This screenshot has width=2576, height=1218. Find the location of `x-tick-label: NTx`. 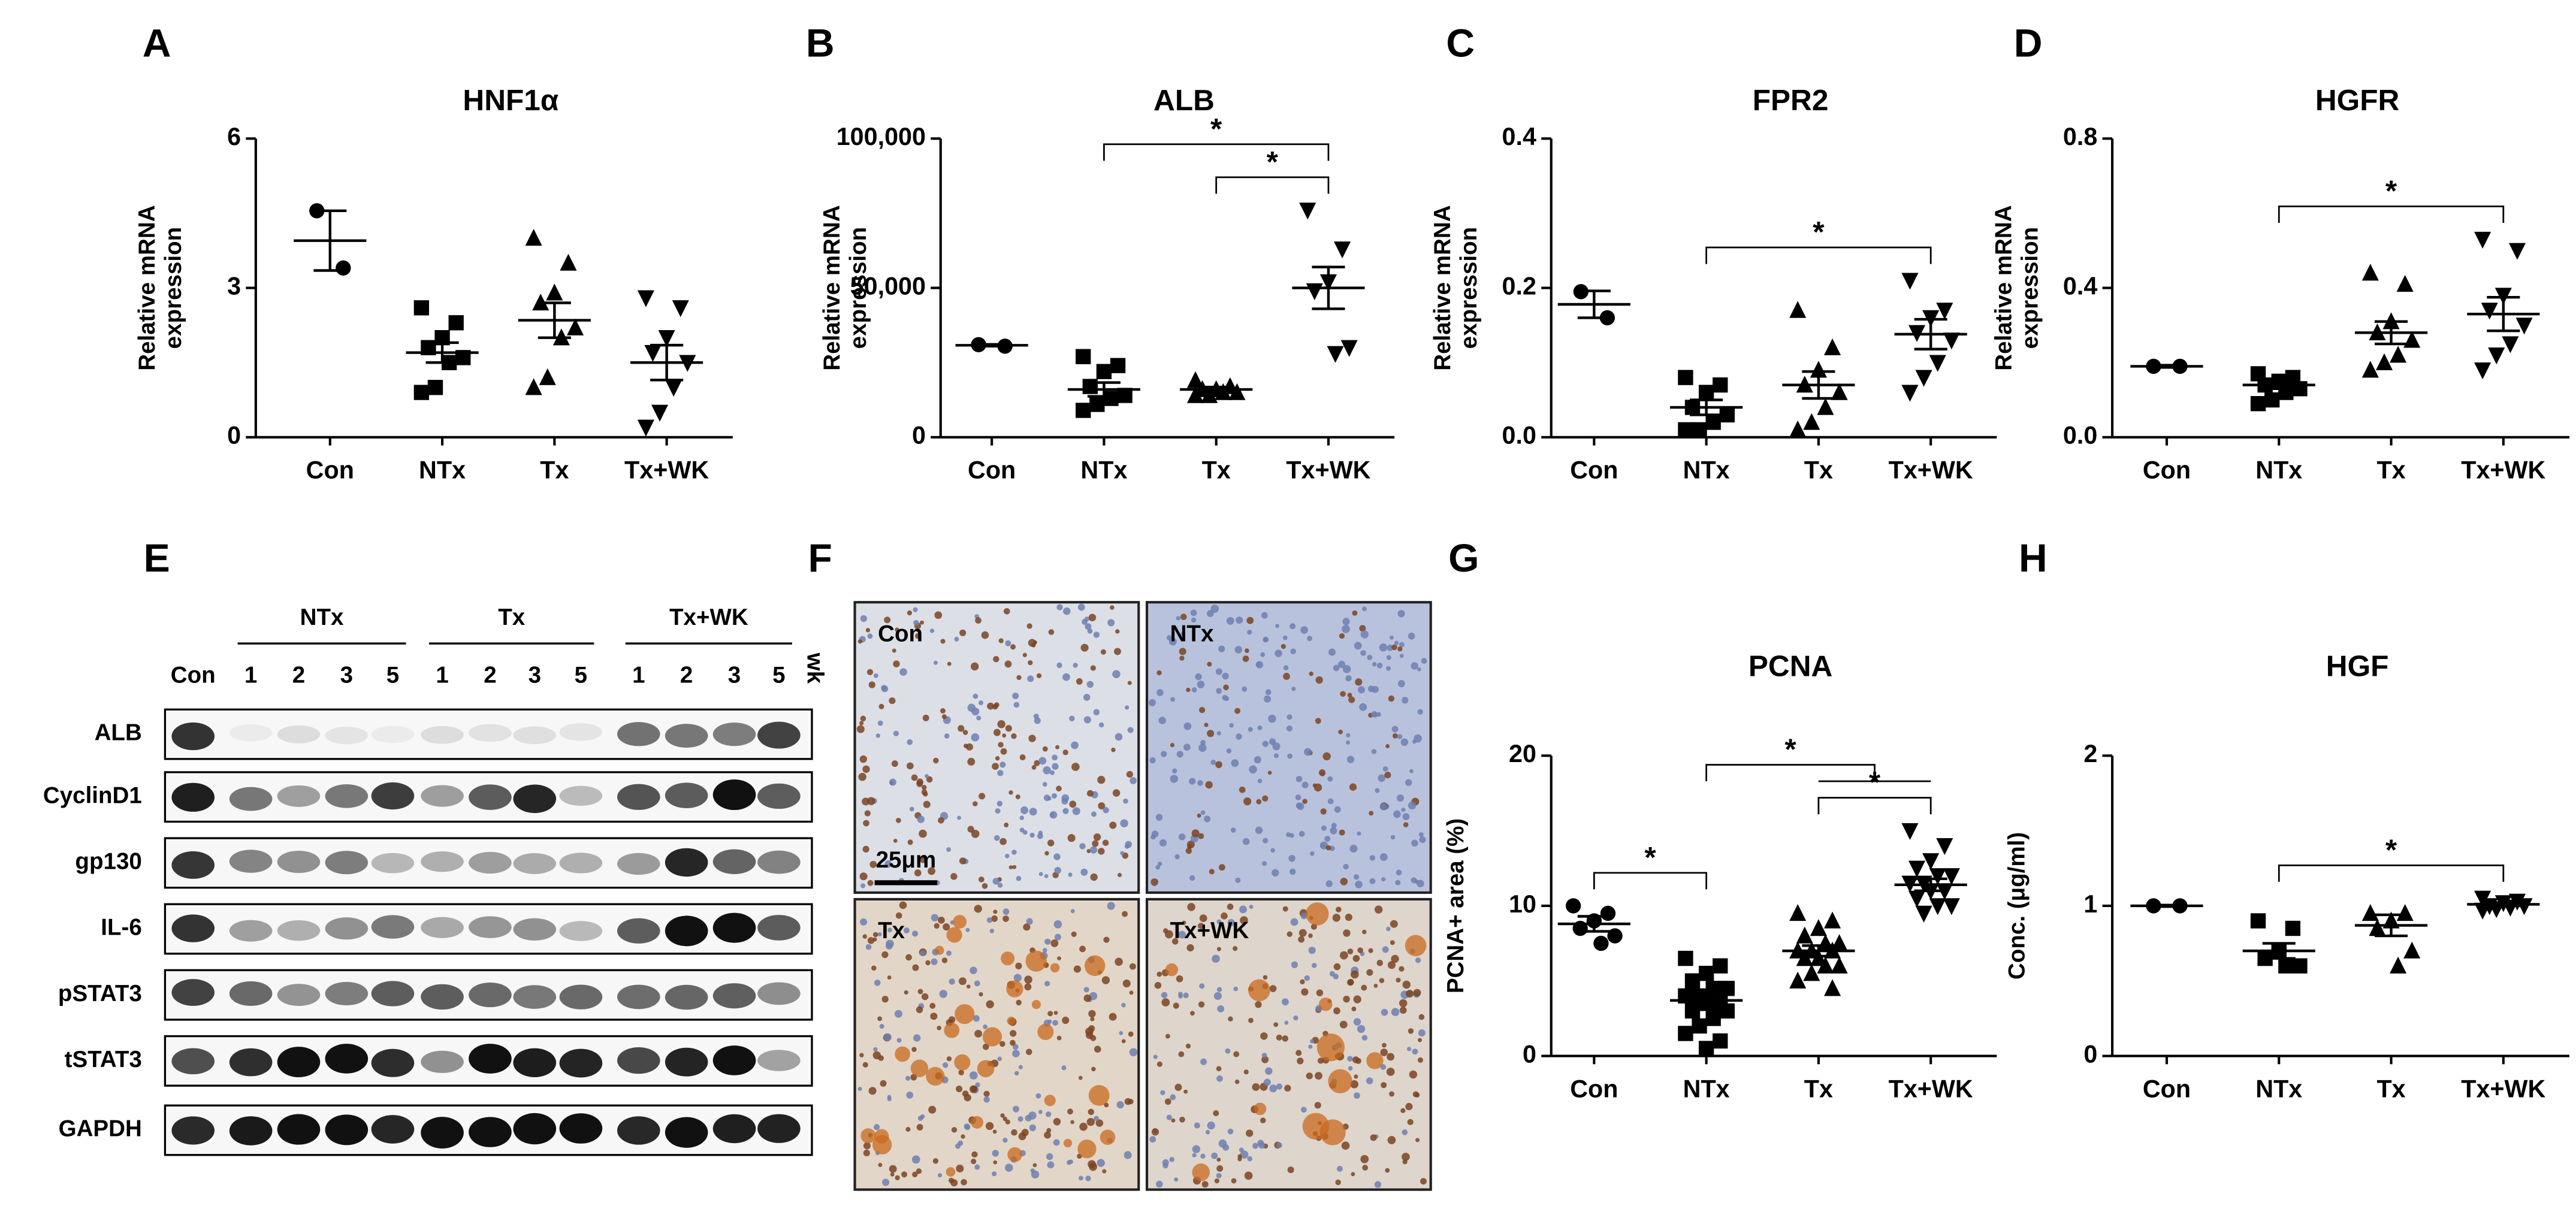

x-tick-label: NTx is located at coordinates (2279, 1088).